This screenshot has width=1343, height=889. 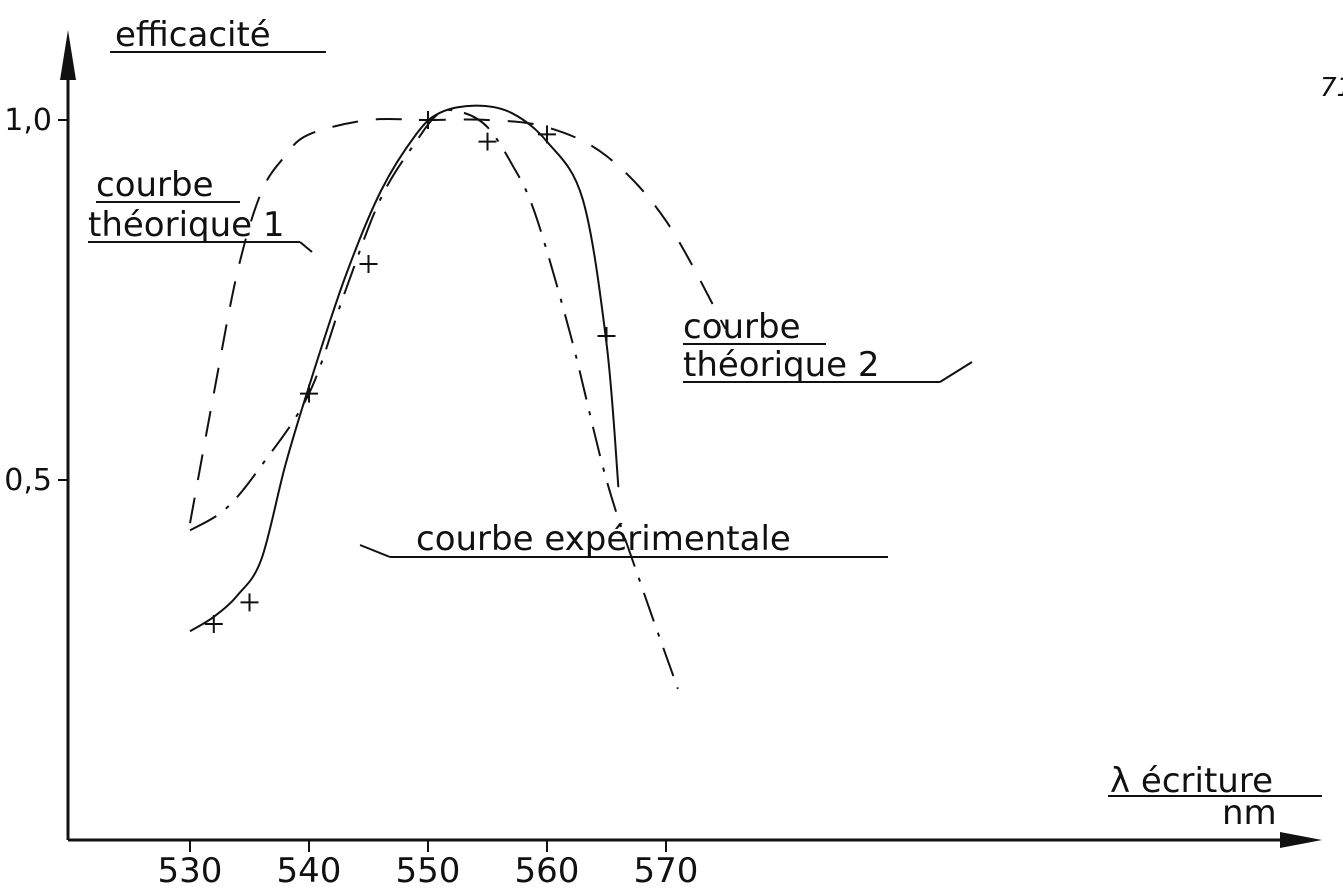 I want to click on x-axis-arrowhead, so click(x=1301, y=840).